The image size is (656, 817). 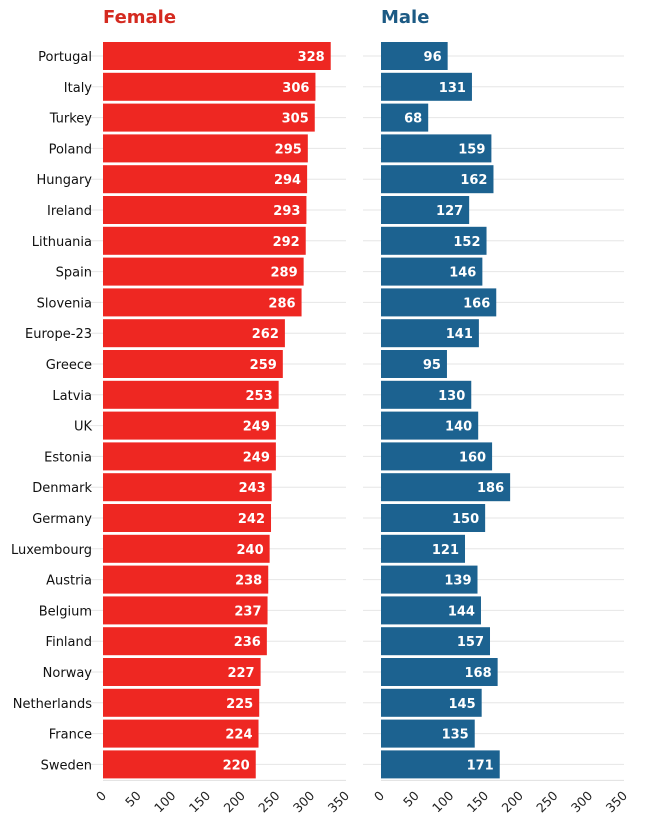 What do you see at coordinates (64, 303) in the screenshot?
I see `category-label: Slovenia` at bounding box center [64, 303].